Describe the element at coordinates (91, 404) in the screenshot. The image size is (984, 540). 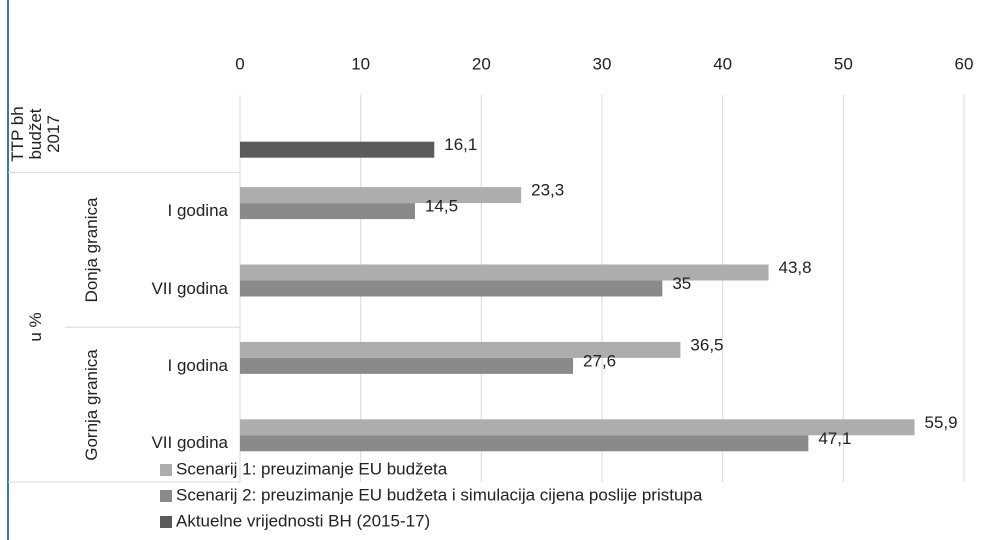
I see `category-group-label: Gornja granica` at that location.